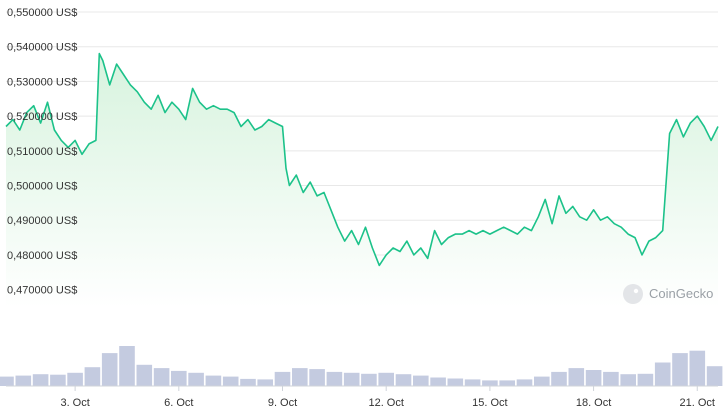  Describe the element at coordinates (697, 403) in the screenshot. I see `x-tick-label: 21. Oct` at that location.